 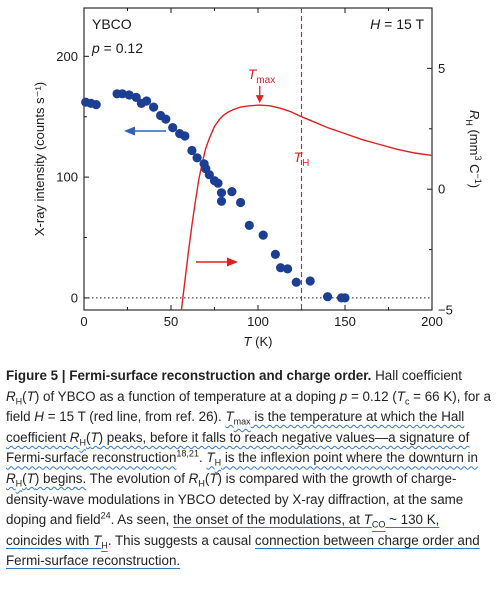 I want to click on annotation-tmax-part: T, so click(x=253, y=74).